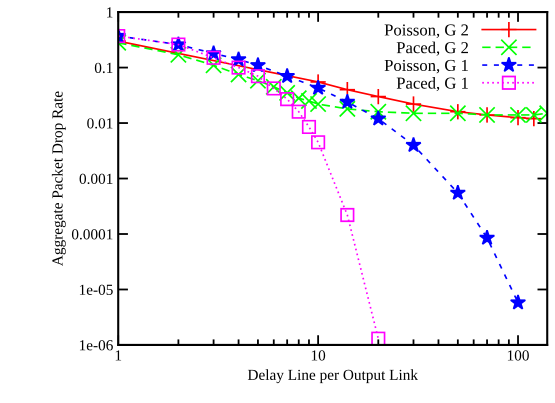 The width and height of the screenshot is (555, 403). What do you see at coordinates (333, 376) in the screenshot?
I see `x-axis-title: Delay Line per Output Link` at bounding box center [333, 376].